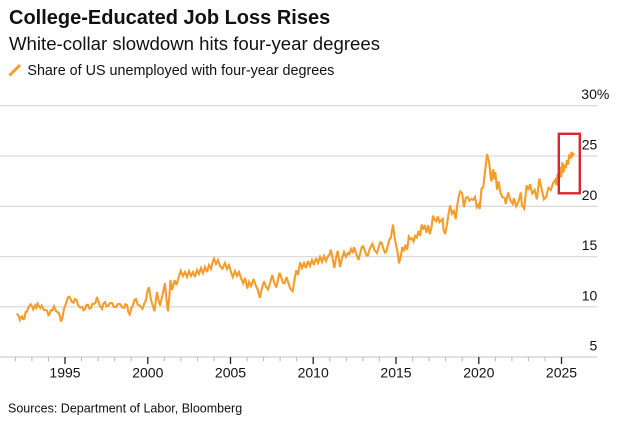 The height and width of the screenshot is (433, 624). I want to click on svg-text:College-Educated Job Loss Rise: College-Educated Job Loss Rises, so click(169, 18).